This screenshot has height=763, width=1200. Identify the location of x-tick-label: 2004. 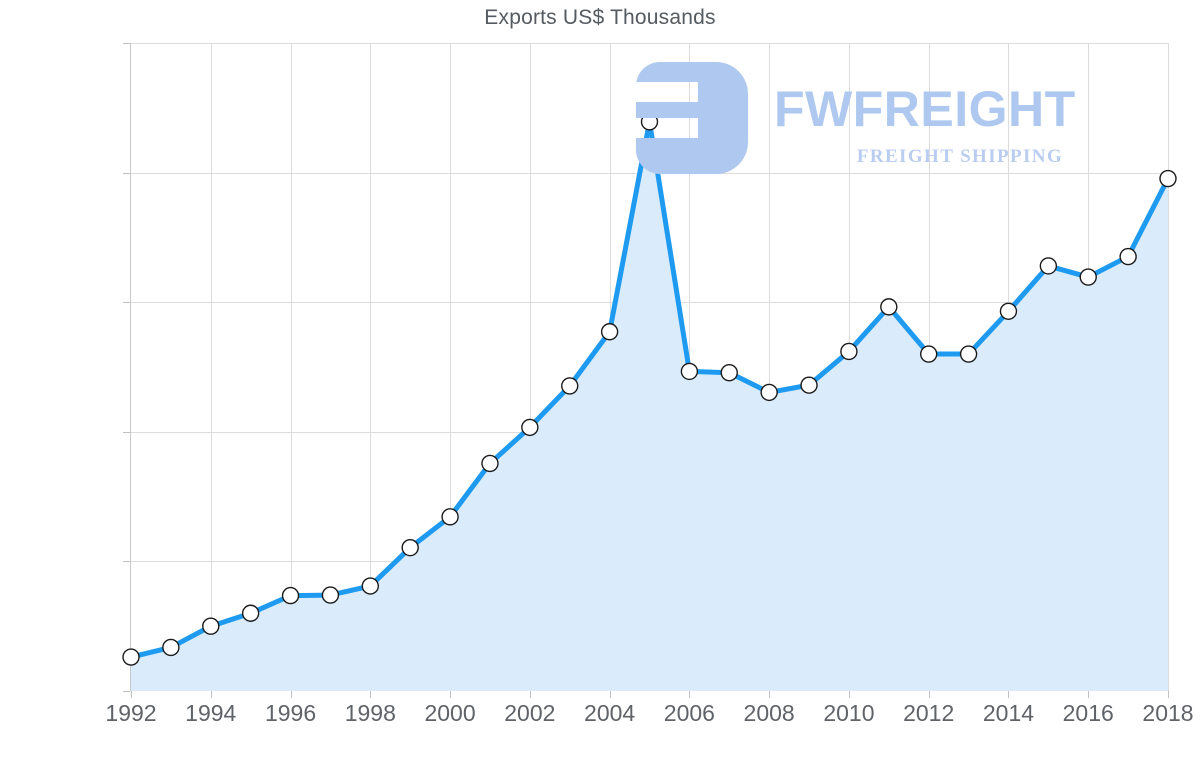
(610, 713).